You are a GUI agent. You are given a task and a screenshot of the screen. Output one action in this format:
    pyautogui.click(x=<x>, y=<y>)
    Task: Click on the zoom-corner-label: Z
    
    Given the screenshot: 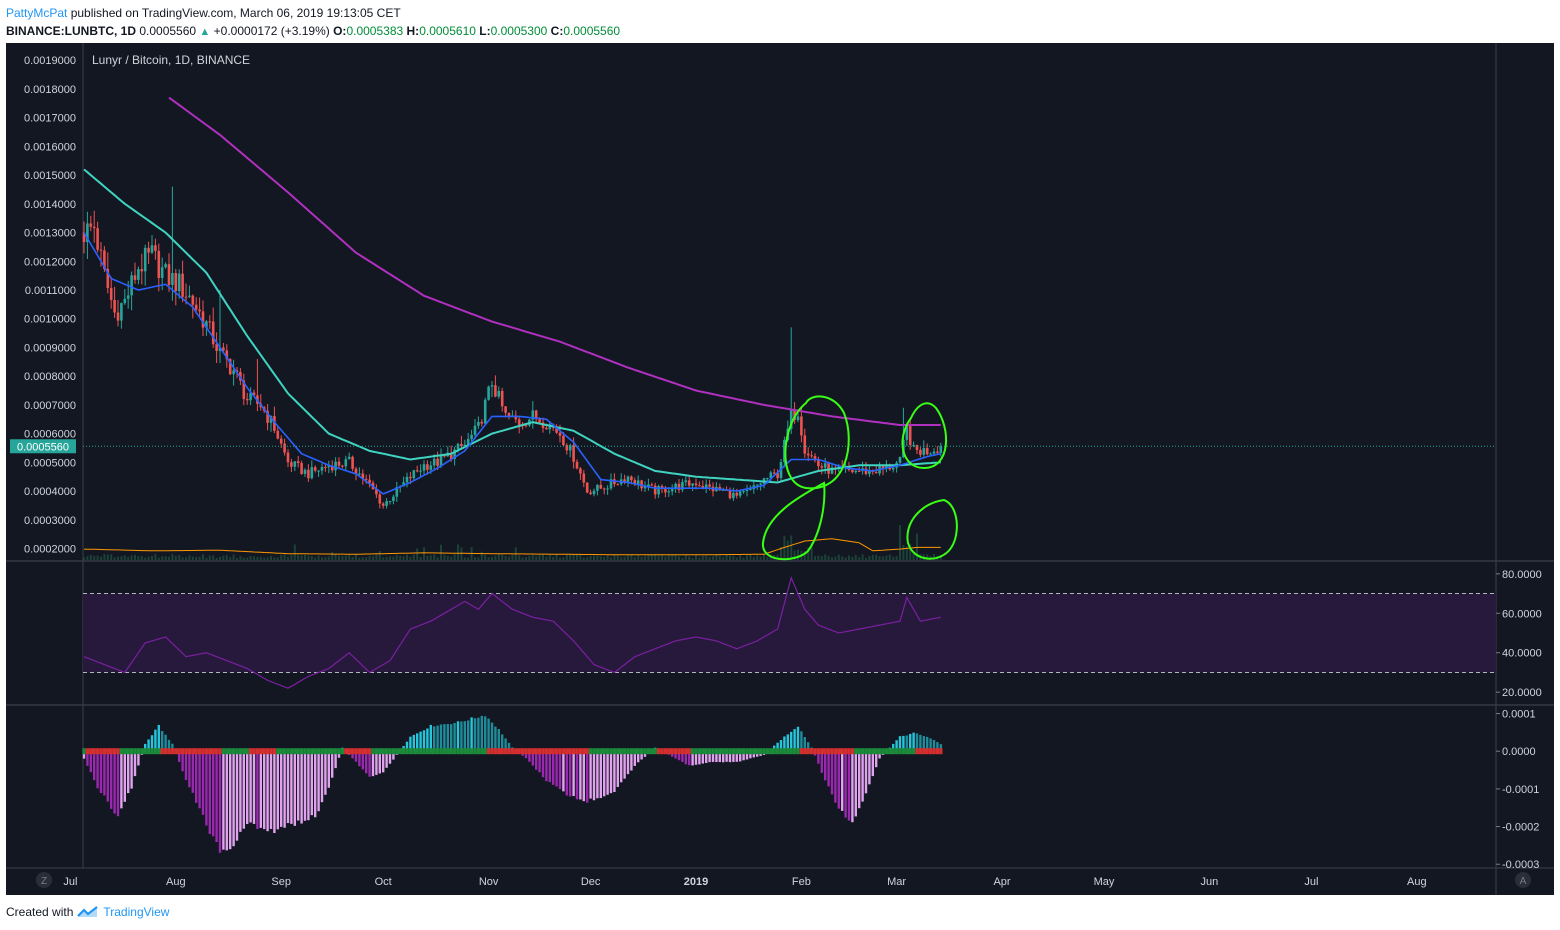 What is the action you would take?
    pyautogui.click(x=44, y=881)
    